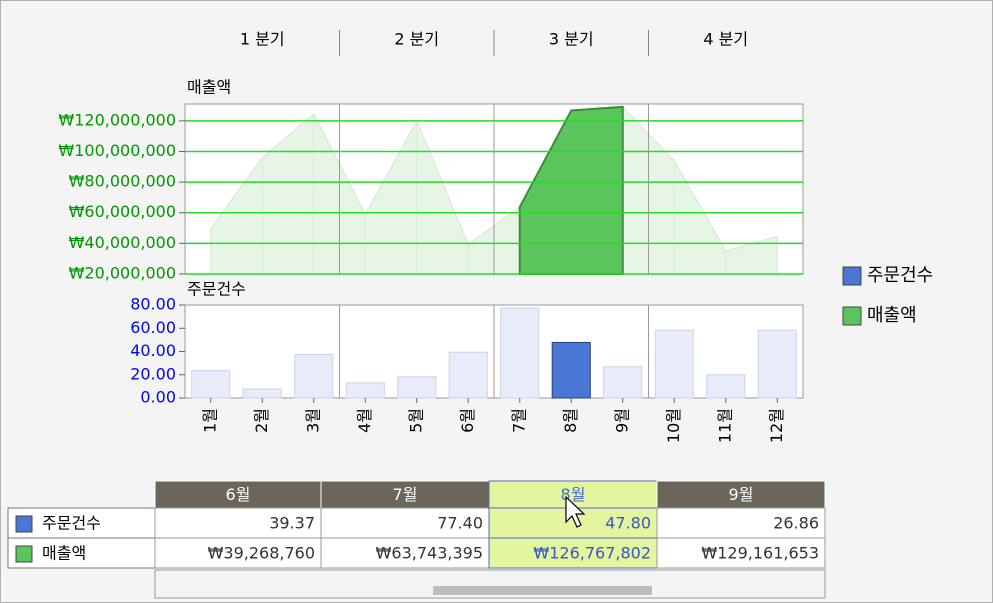 The width and height of the screenshot is (993, 603). I want to click on table-value: ₩63,743,395, so click(429, 553).